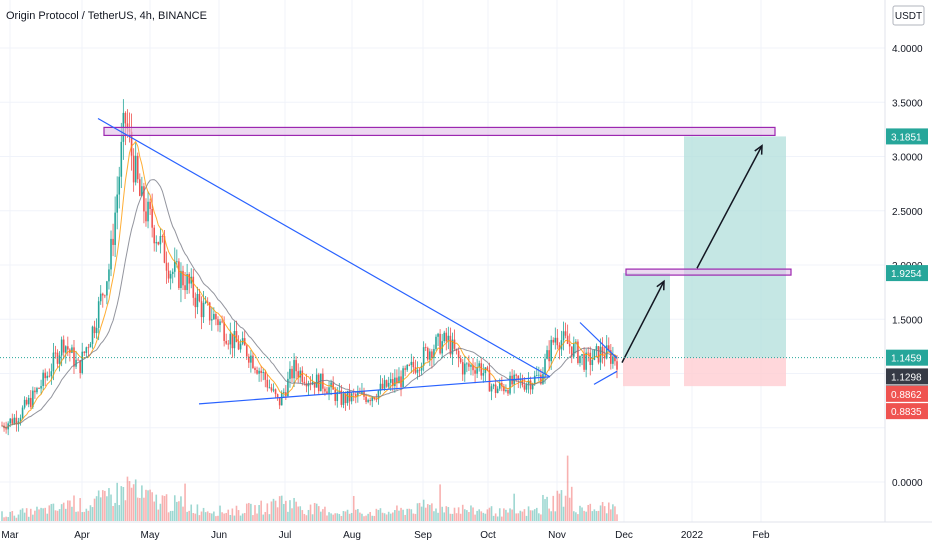  Describe the element at coordinates (82, 535) in the screenshot. I see `x-tick-label: Apr` at that location.